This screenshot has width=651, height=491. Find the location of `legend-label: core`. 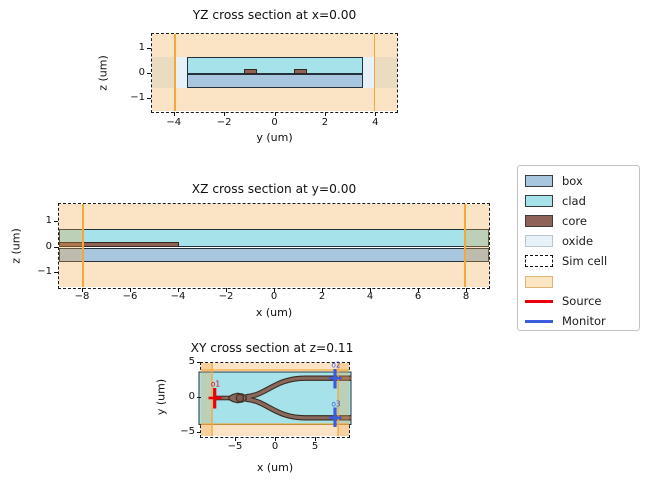

legend-label: core is located at coordinates (574, 220).